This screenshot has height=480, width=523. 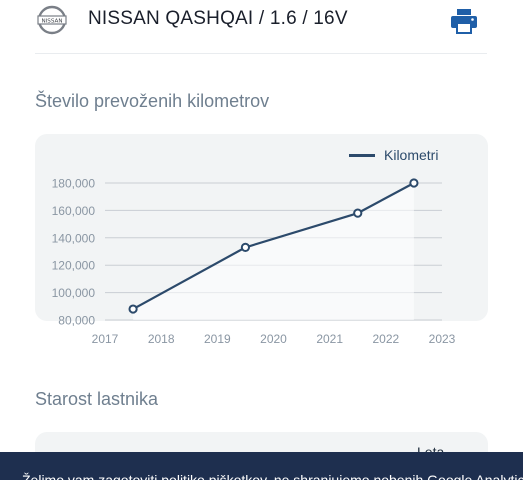 I want to click on chart-legend: Kilometri, so click(x=393, y=155).